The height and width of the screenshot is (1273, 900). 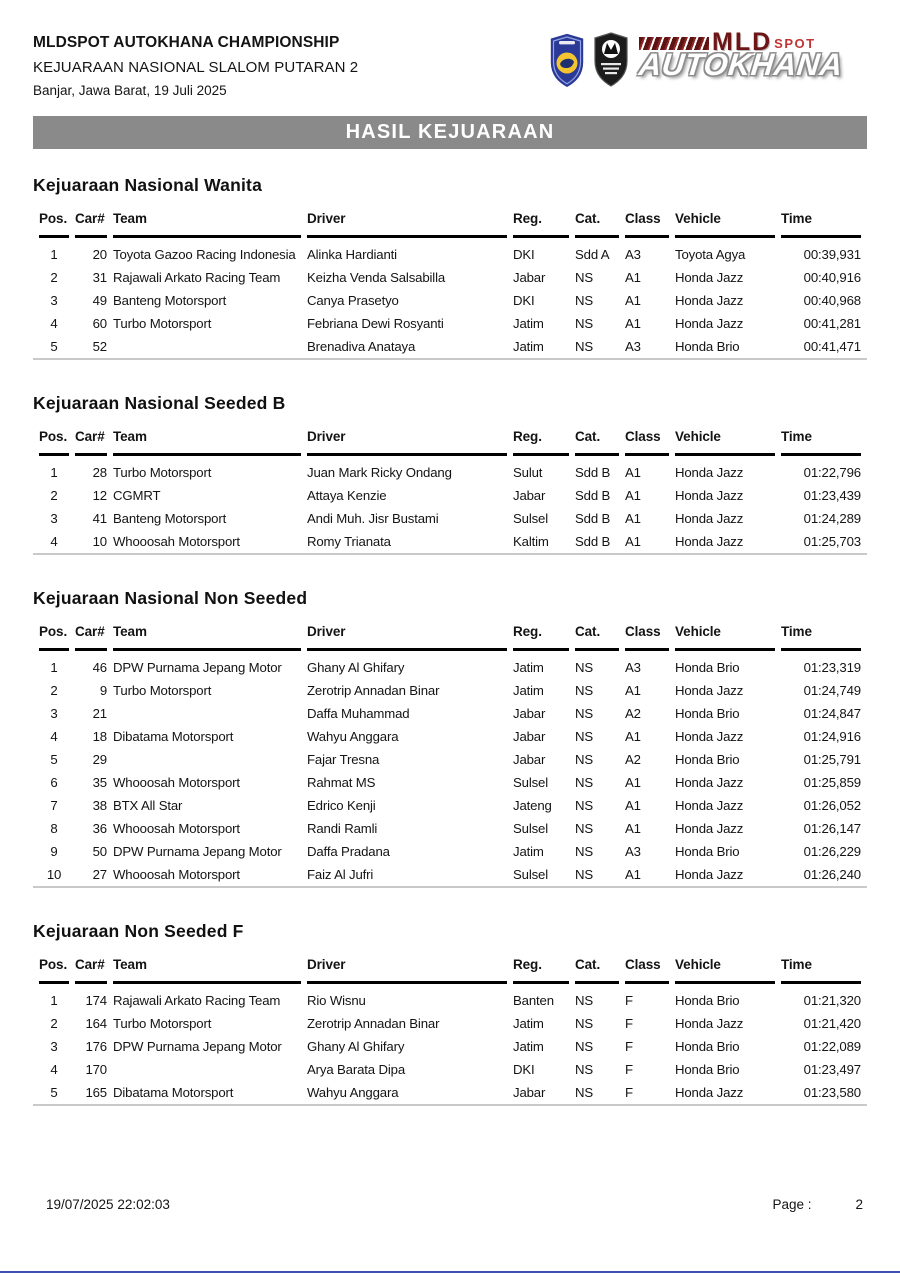 I want to click on table-cell: 01:25,703, so click(x=832, y=541).